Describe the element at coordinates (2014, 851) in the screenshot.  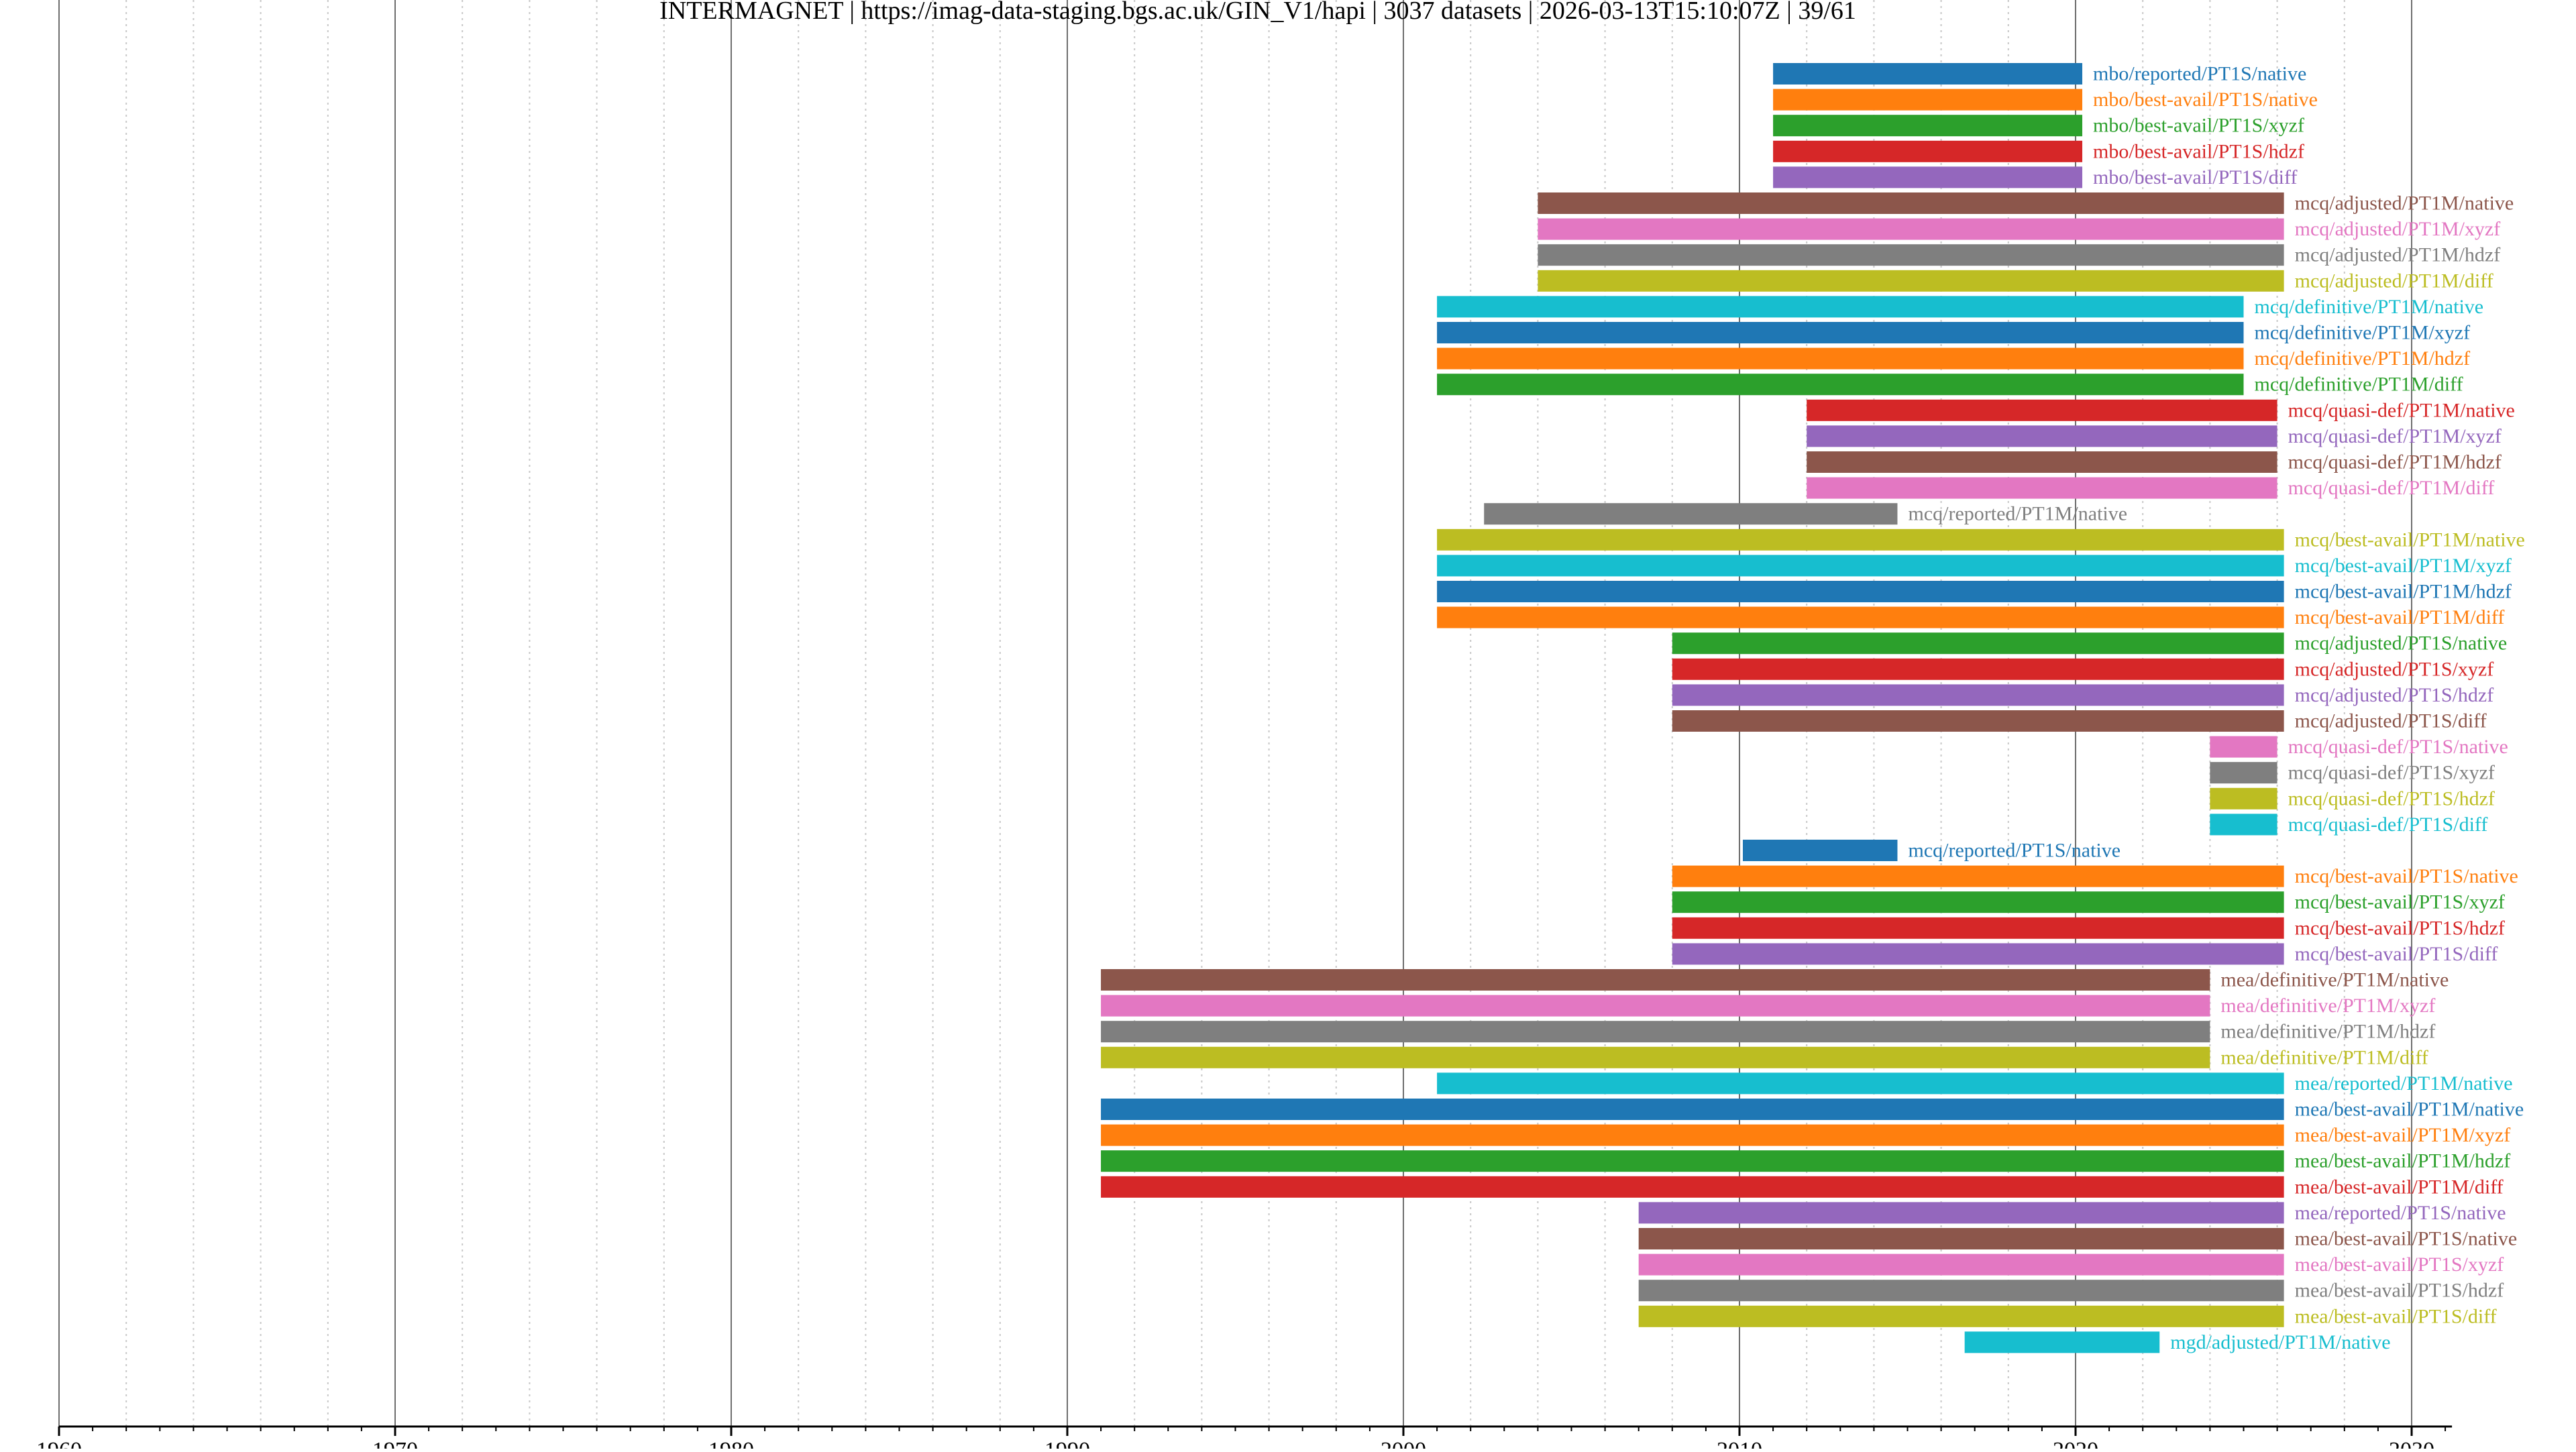
I see `dataset-label: mcq/reported/PT1S/native` at that location.